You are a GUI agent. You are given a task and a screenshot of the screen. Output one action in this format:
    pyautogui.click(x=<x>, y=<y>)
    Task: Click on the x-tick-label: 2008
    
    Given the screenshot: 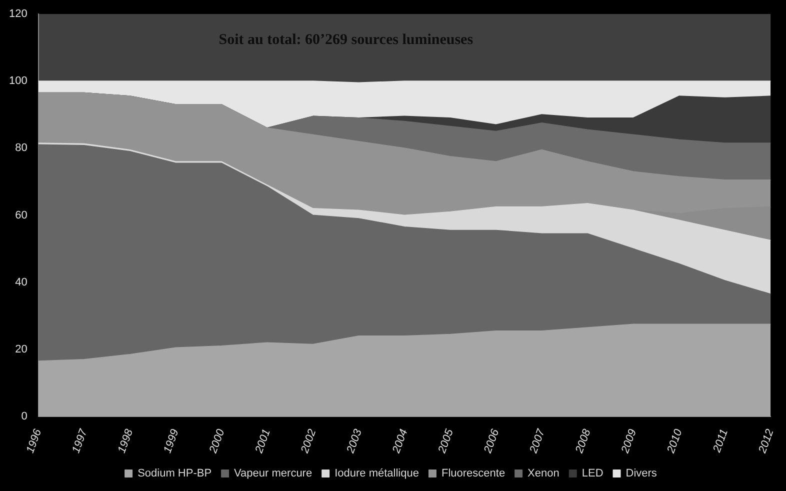 What is the action you would take?
    pyautogui.click(x=583, y=441)
    